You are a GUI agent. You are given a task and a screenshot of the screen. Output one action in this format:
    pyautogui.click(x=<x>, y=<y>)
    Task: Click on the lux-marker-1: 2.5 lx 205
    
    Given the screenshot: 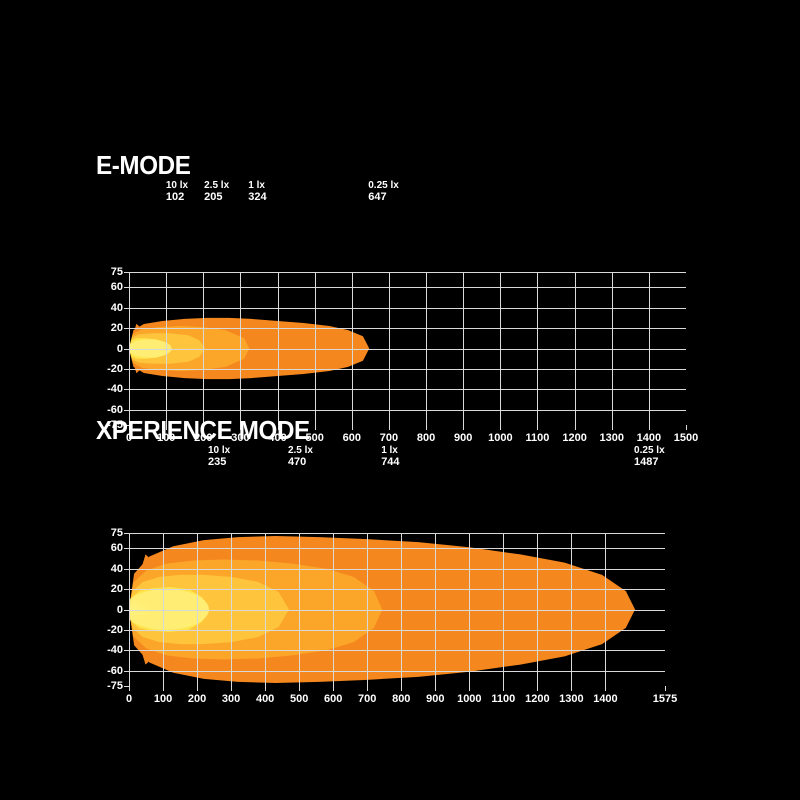 What is the action you would take?
    pyautogui.click(x=216, y=191)
    